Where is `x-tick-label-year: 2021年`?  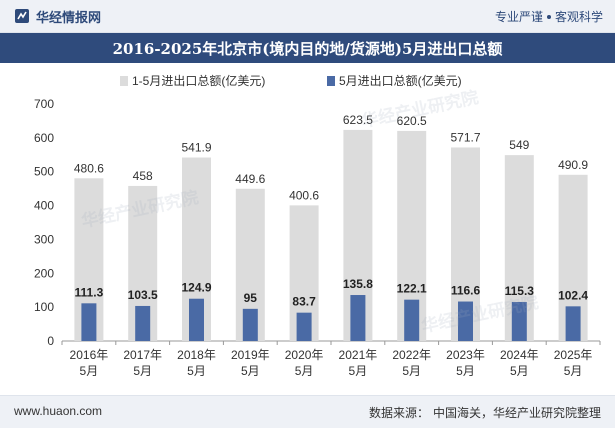
x-tick-label-year: 2021年 is located at coordinates (358, 355).